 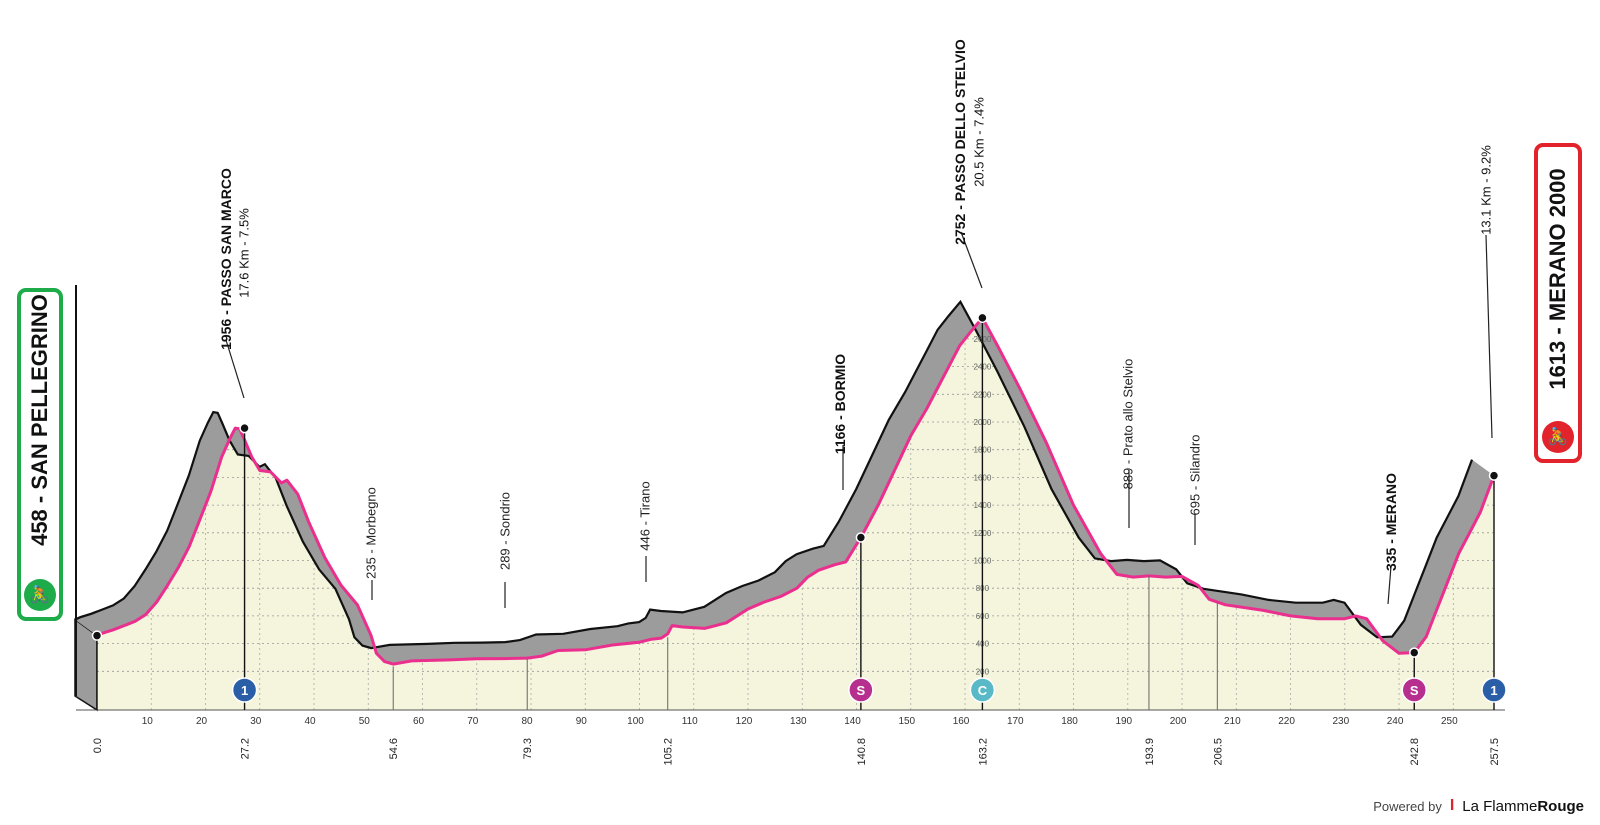 What do you see at coordinates (1069, 721) in the screenshot?
I see `km-tick-label: 180` at bounding box center [1069, 721].